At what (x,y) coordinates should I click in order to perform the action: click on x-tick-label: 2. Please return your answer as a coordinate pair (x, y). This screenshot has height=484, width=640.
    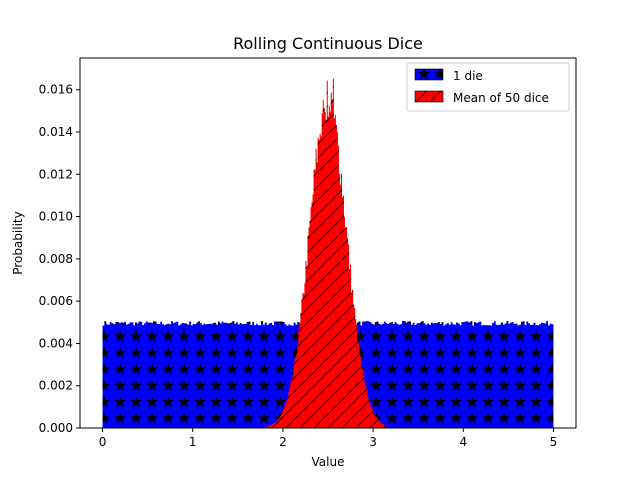
    Looking at the image, I should click on (283, 442).